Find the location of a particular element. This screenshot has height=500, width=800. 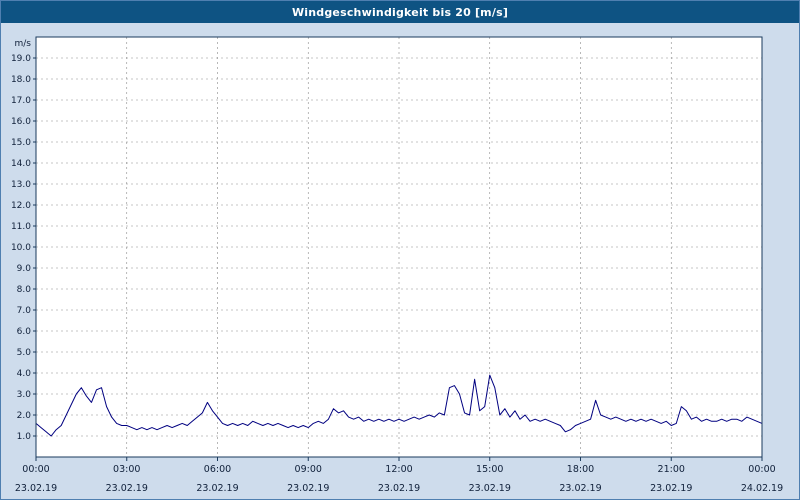

y-tick-label: 12.0 is located at coordinates (21, 206).